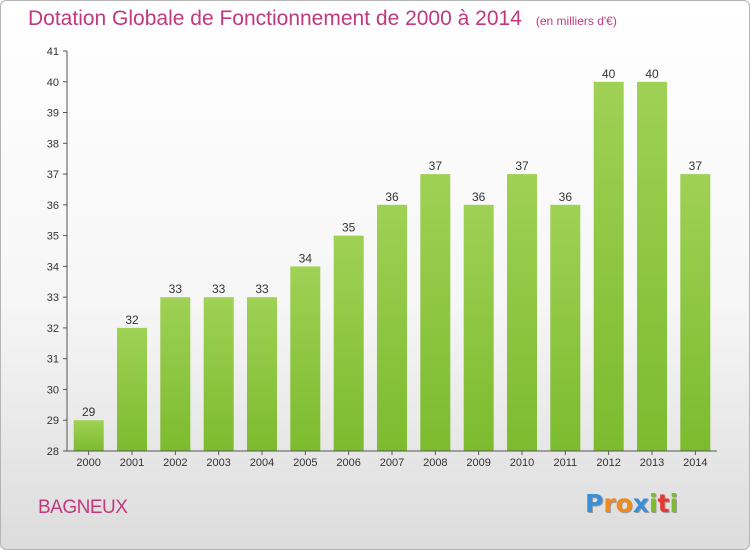 The height and width of the screenshot is (550, 750). I want to click on x-tick-label-2006: 2006, so click(348, 463).